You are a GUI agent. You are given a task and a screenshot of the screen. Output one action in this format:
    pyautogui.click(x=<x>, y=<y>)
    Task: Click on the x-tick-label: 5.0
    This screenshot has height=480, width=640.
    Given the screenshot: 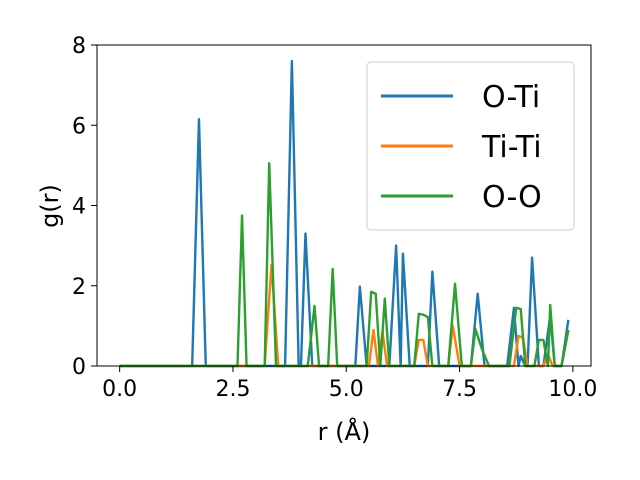 What is the action you would take?
    pyautogui.click(x=346, y=389)
    